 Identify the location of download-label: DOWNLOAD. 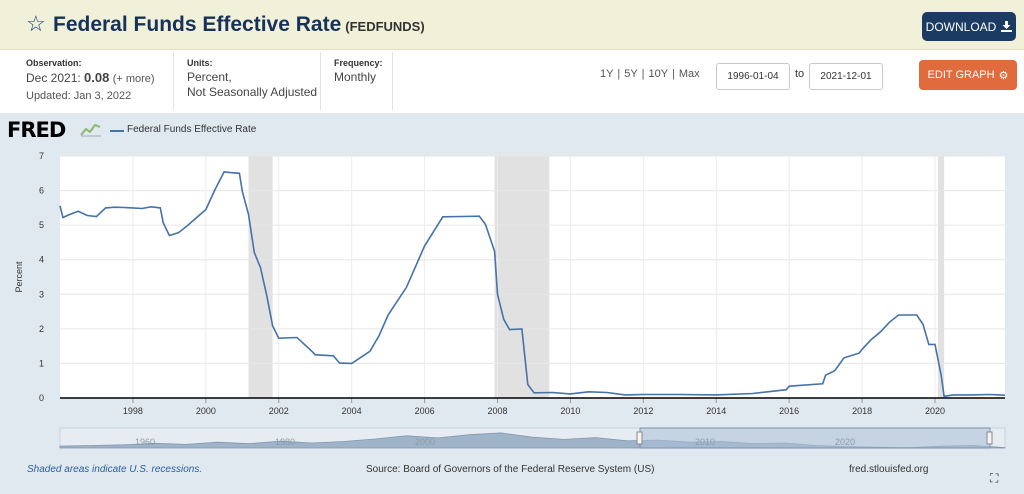
(961, 26).